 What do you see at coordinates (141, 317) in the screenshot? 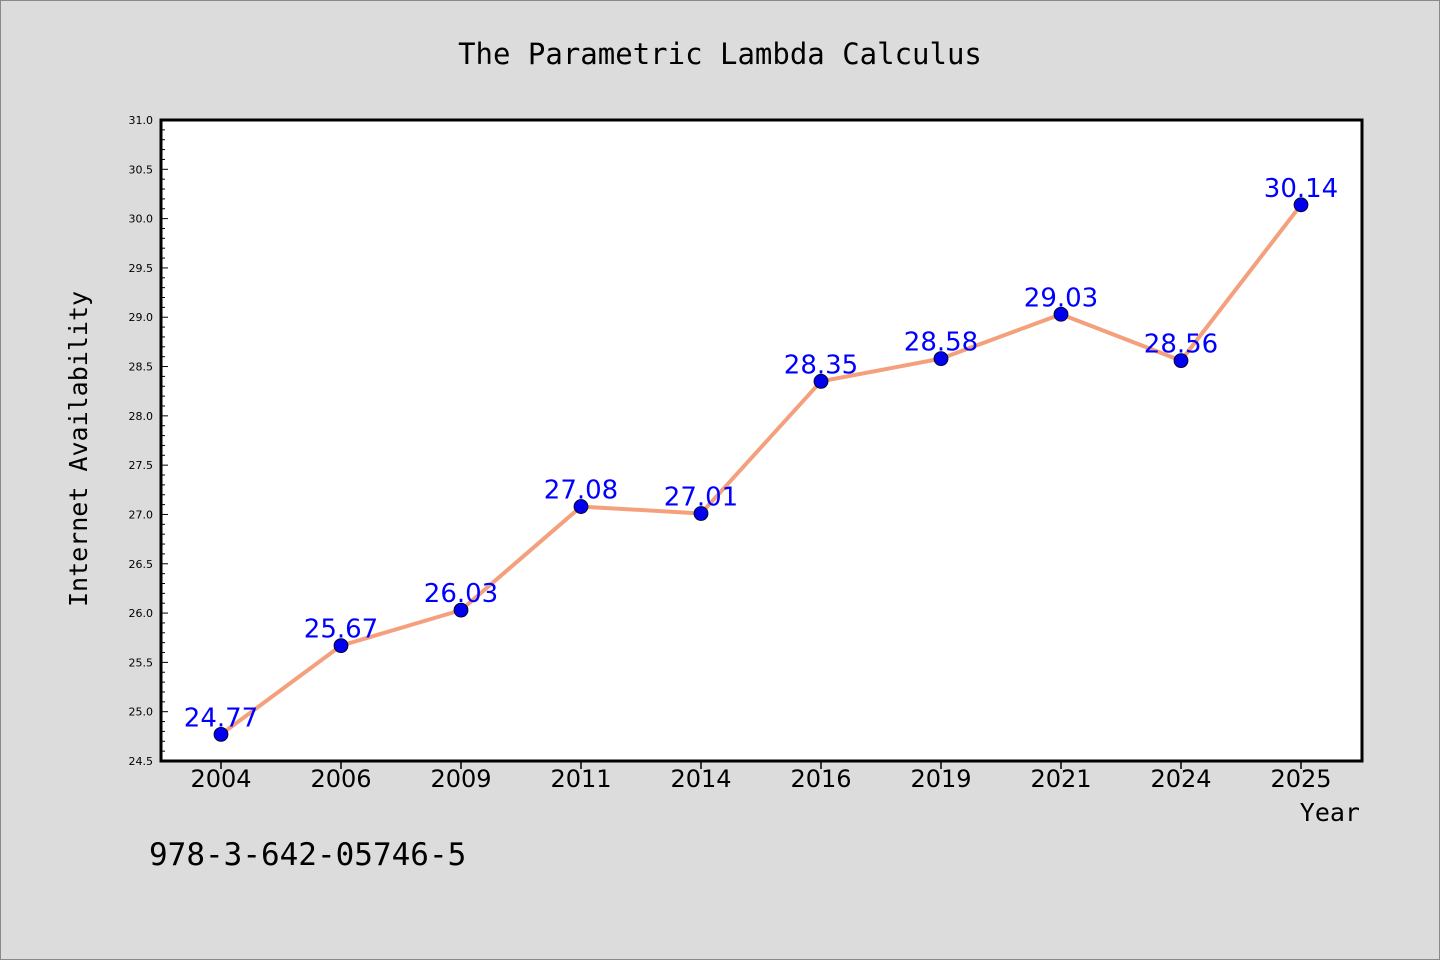
I see `y-tick-label: 29.0` at bounding box center [141, 317].